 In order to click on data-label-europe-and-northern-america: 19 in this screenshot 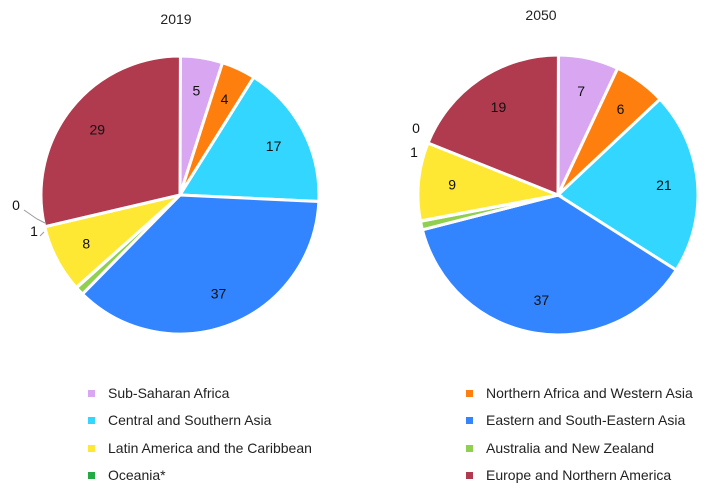, I will do `click(499, 107)`.